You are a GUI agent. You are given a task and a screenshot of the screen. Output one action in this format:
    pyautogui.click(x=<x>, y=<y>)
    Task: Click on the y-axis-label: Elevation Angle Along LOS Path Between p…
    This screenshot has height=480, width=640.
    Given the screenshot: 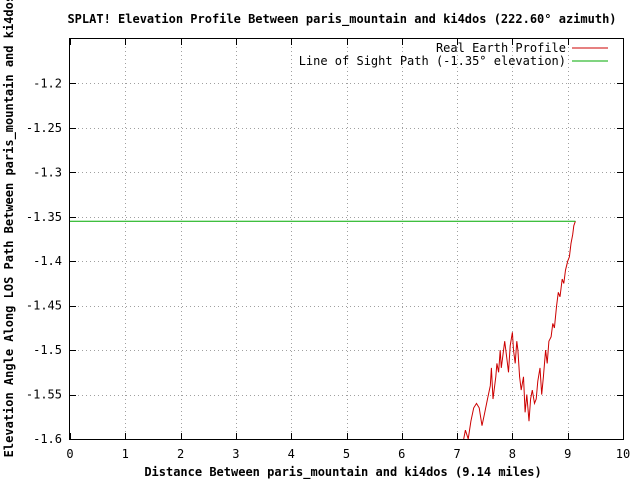 What is the action you would take?
    pyautogui.click(x=9, y=228)
    